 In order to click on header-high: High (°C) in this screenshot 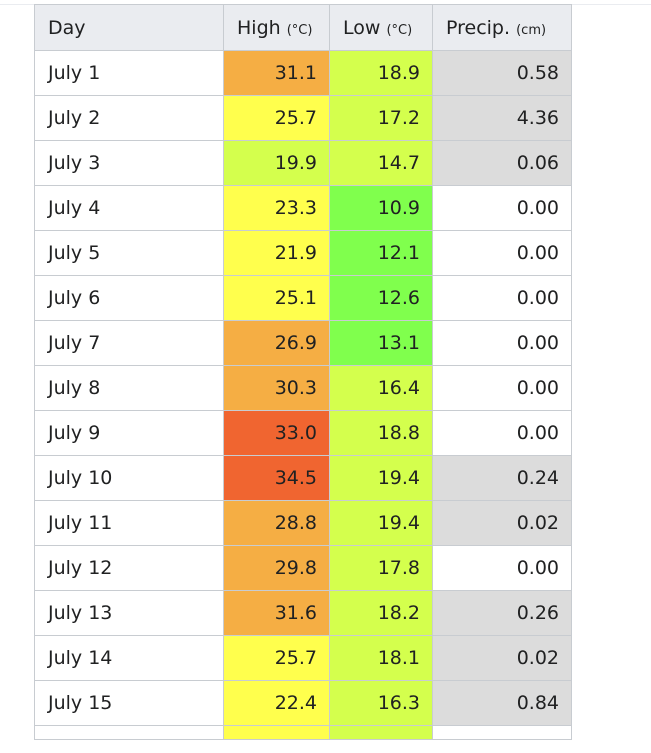, I will do `click(276, 27)`.